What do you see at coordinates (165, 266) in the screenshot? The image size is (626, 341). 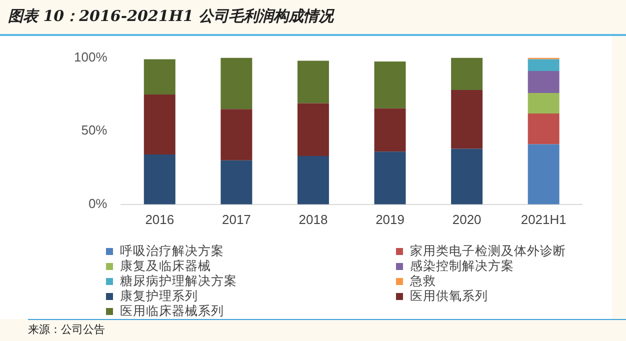 I see `legend-label: 康复及临床器械` at bounding box center [165, 266].